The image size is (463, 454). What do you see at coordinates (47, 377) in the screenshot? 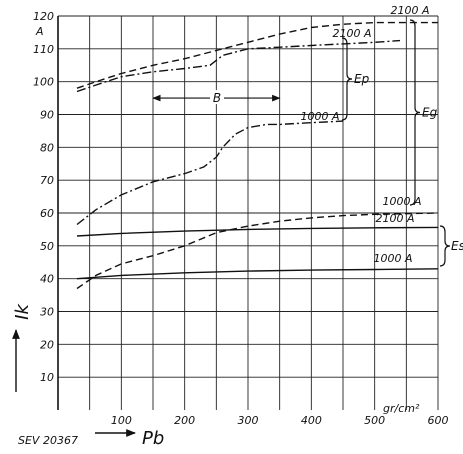
I see `y-tick-label: 10` at bounding box center [47, 377].